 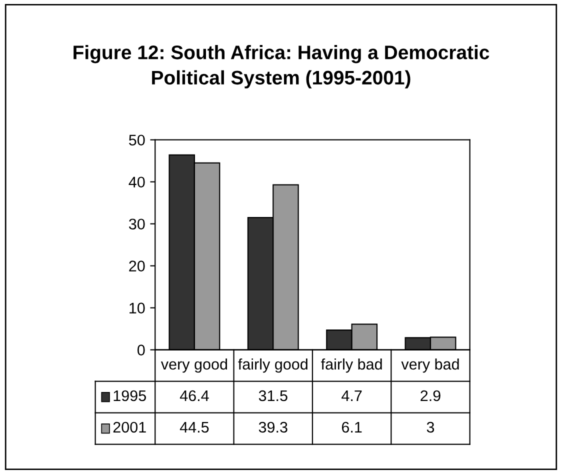 I want to click on legend-label: 1995, so click(x=130, y=396).